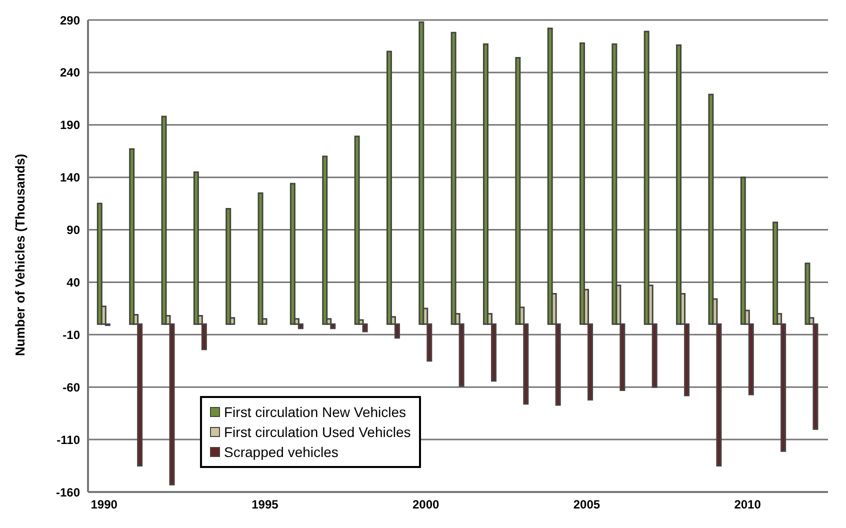  I want to click on x-tick-label: 2010, so click(748, 505).